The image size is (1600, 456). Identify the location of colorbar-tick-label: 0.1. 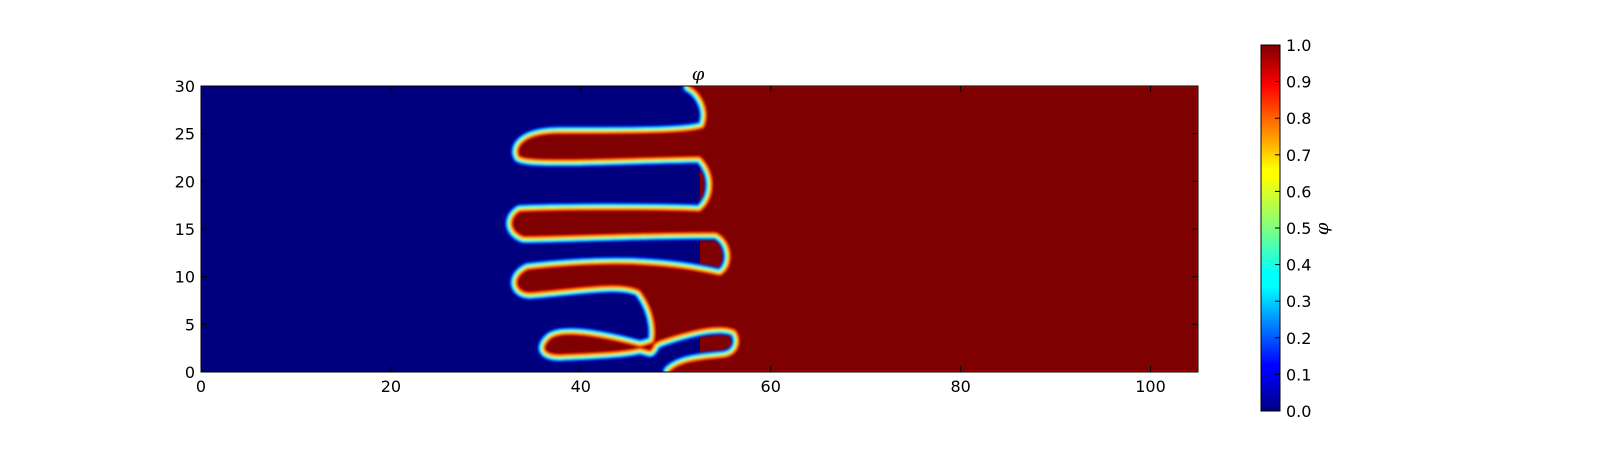
(1298, 374).